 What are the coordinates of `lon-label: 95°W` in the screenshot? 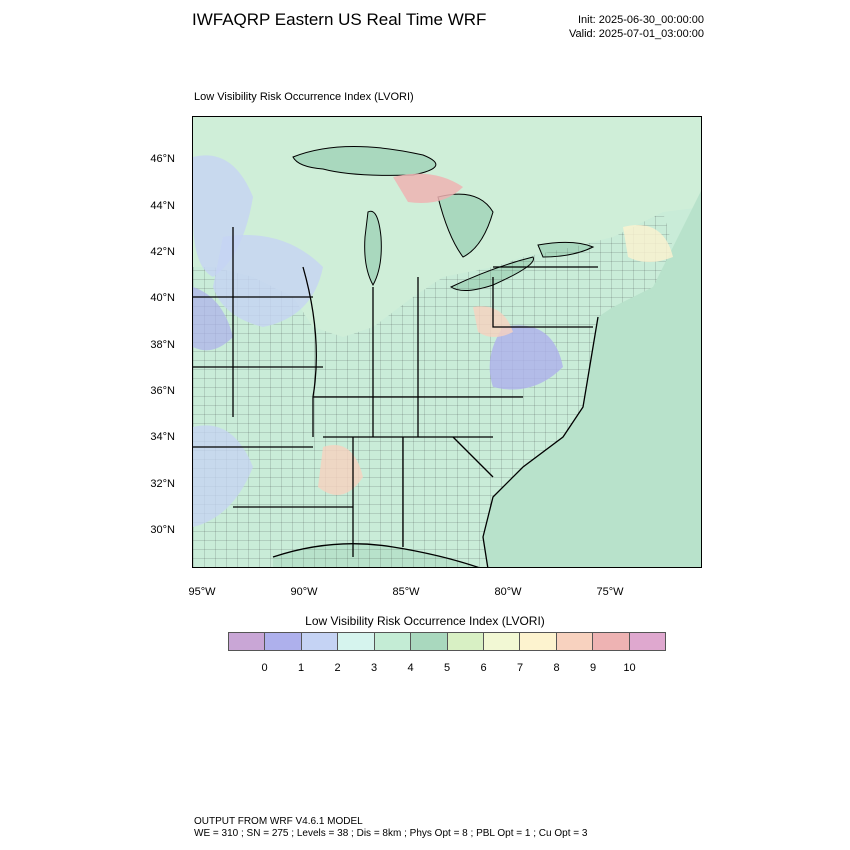 It's located at (202, 592).